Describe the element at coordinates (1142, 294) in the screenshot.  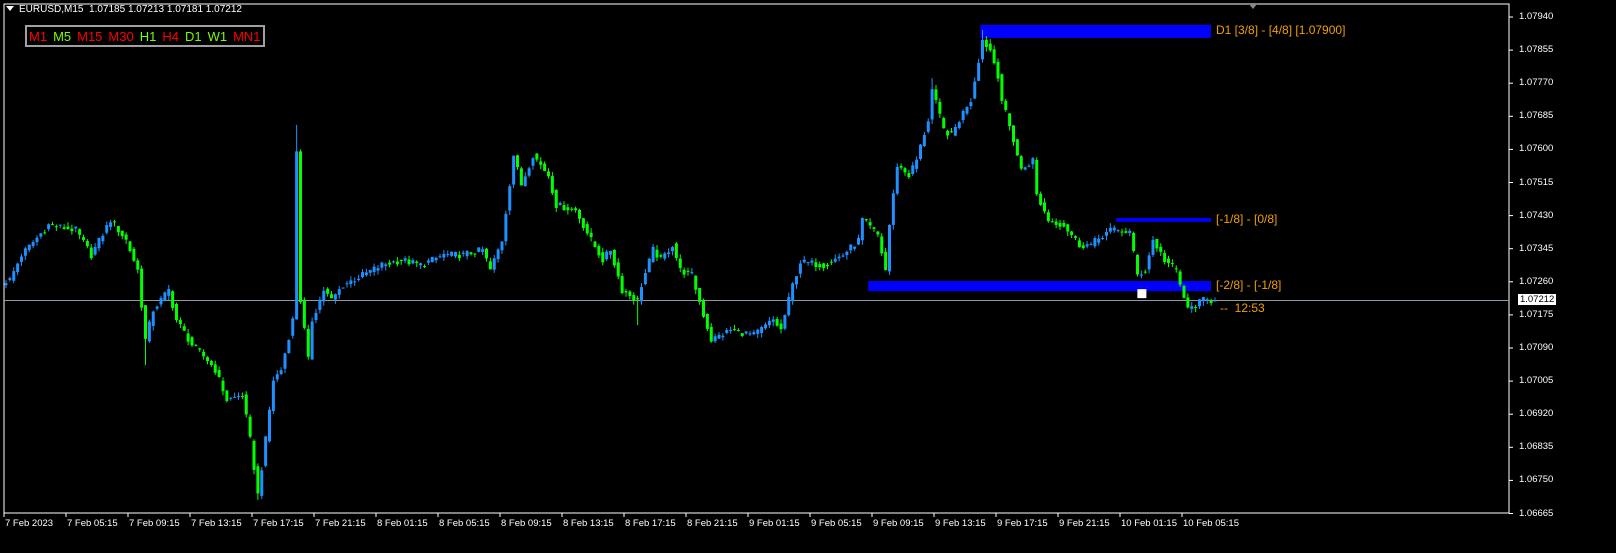
I see `marker-square-icon` at that location.